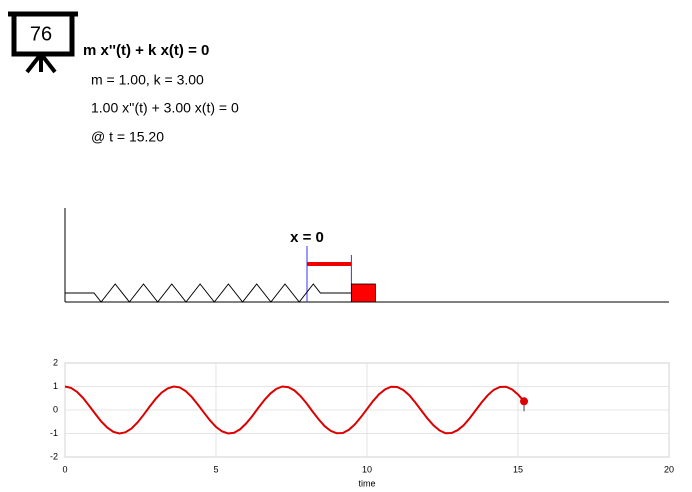 This screenshot has height=492, width=692. What do you see at coordinates (55, 362) in the screenshot?
I see `y-tick-label: 2` at bounding box center [55, 362].